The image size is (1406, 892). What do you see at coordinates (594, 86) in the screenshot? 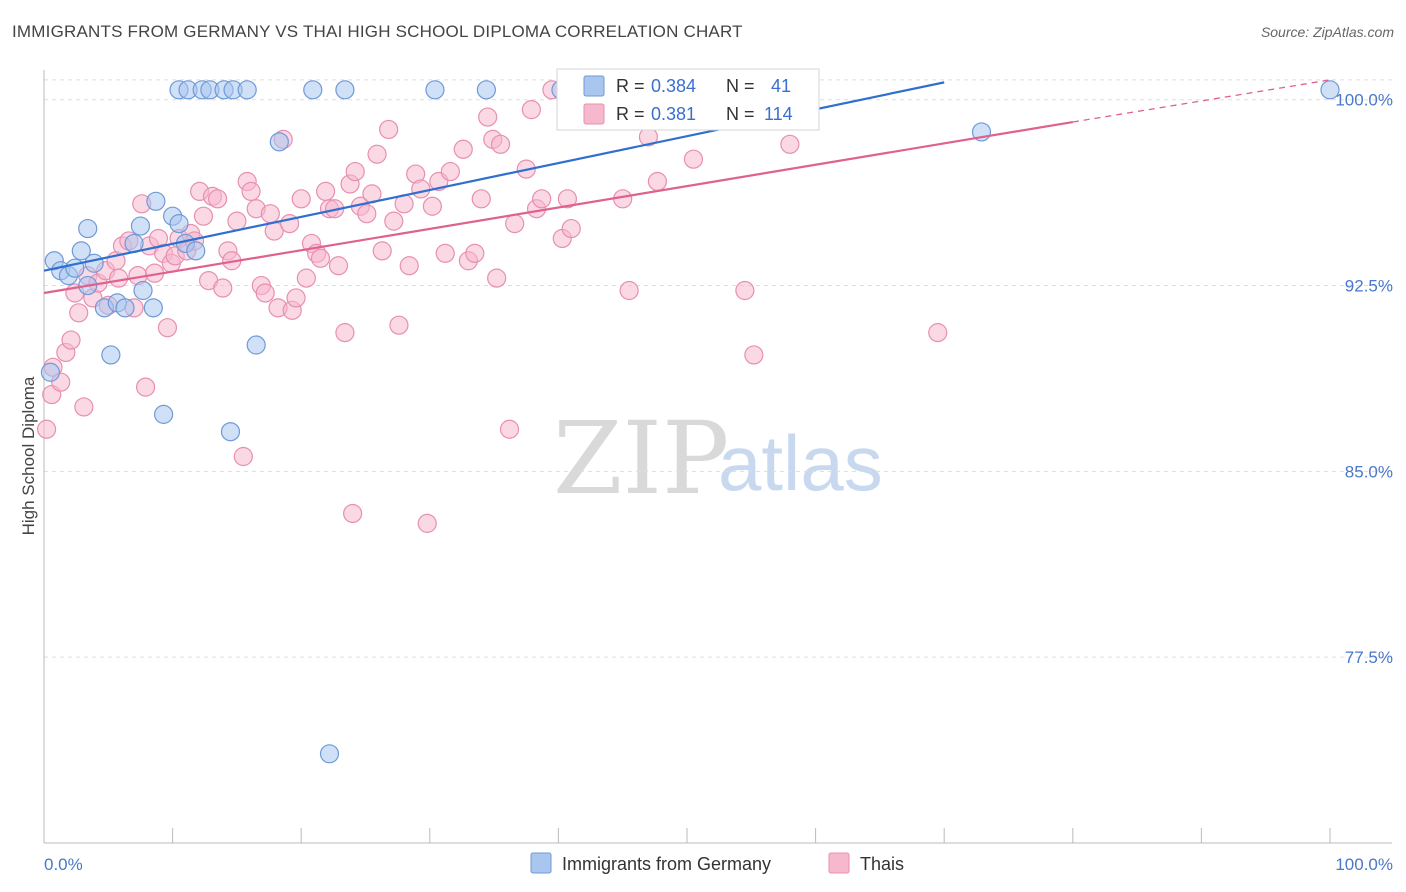
I see `legend-swatch-germany` at bounding box center [594, 86].